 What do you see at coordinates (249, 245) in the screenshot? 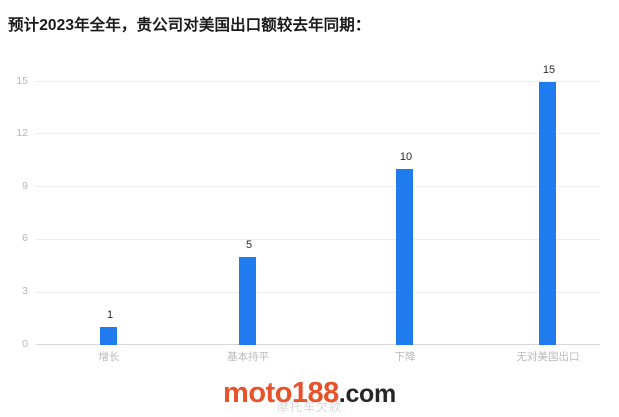
I see `bar-value-flat: 5` at bounding box center [249, 245].